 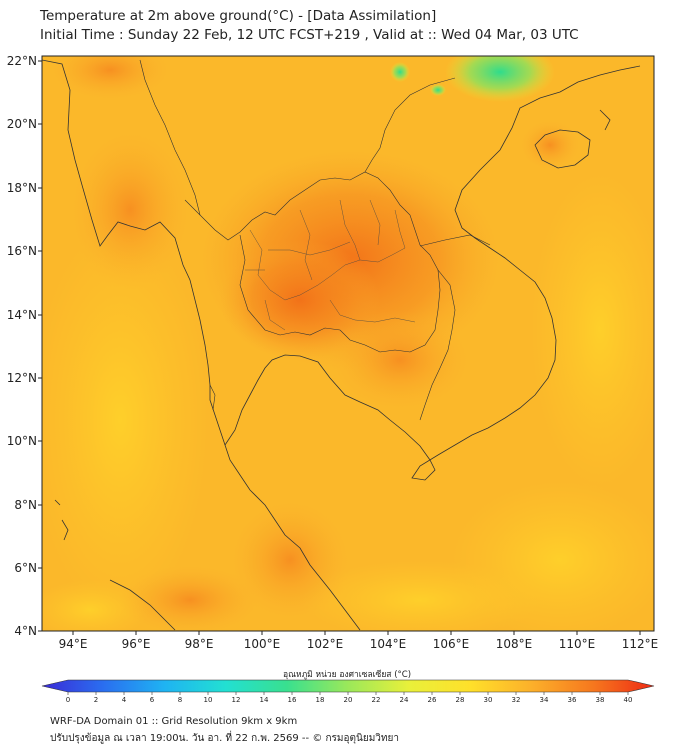 What do you see at coordinates (124, 700) in the screenshot?
I see `colorbar-tick-label: 4` at bounding box center [124, 700].